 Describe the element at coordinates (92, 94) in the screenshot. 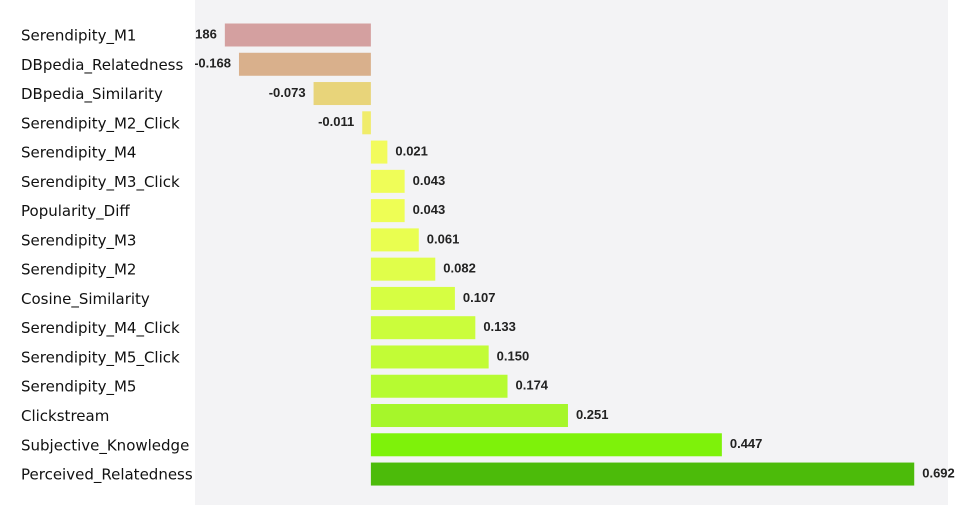

I see `category-label: DBpedia_Similarity` at that location.